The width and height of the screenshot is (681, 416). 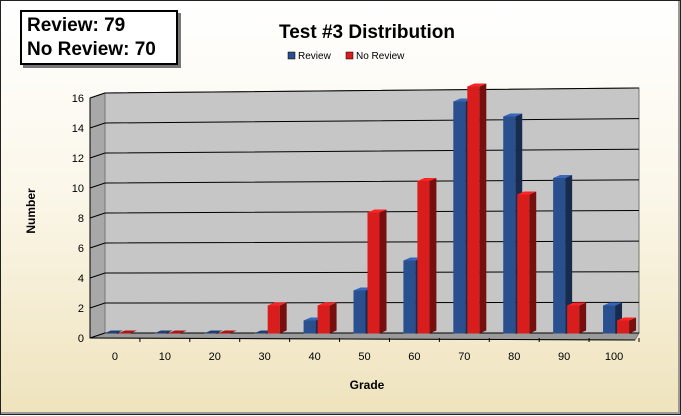 What do you see at coordinates (614, 357) in the screenshot?
I see `x-tick-label: 100` at bounding box center [614, 357].